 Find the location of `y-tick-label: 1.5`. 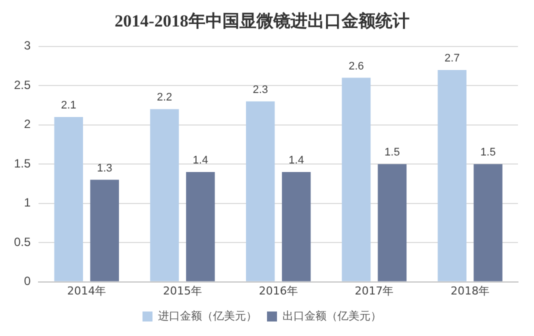

y-tick-label: 1.5 is located at coordinates (22, 163).